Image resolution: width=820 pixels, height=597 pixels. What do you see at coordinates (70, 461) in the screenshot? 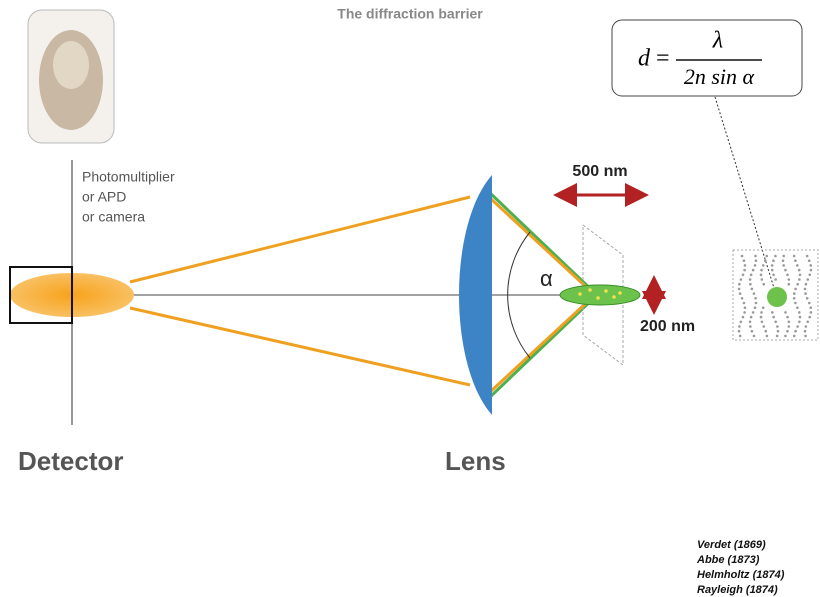
I see `detector-label: Detector` at bounding box center [70, 461].